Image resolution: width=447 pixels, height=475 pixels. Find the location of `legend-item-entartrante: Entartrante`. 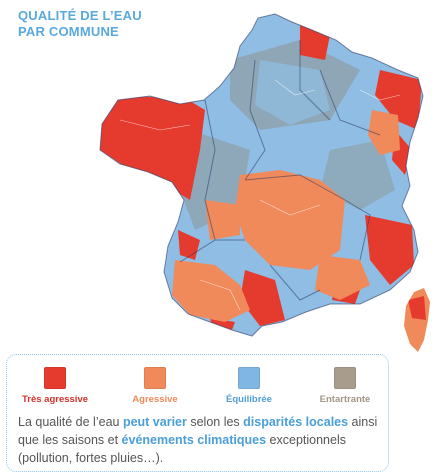

legend-item-entartrante: Entartrante is located at coordinates (345, 386).